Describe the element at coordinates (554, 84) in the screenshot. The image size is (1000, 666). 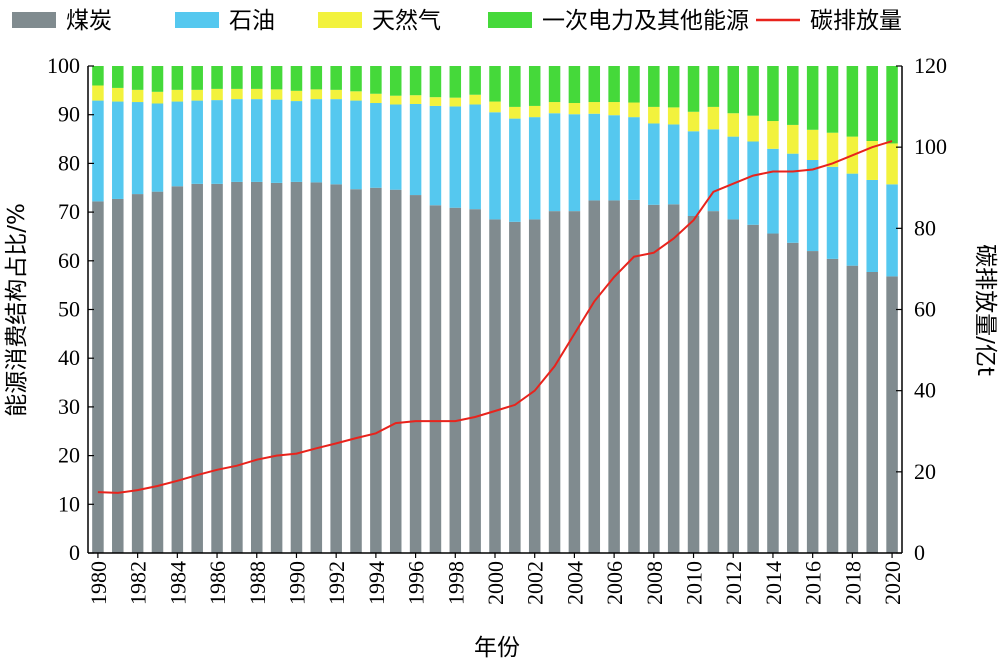
I see `bar-3-2003` at that location.